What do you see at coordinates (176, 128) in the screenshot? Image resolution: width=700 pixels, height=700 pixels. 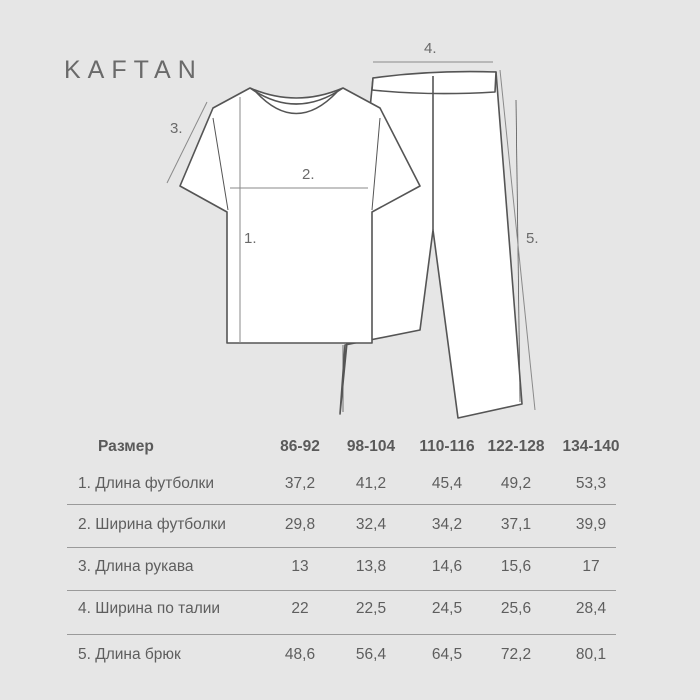 I see `measure-label-3: 3.` at bounding box center [176, 128].